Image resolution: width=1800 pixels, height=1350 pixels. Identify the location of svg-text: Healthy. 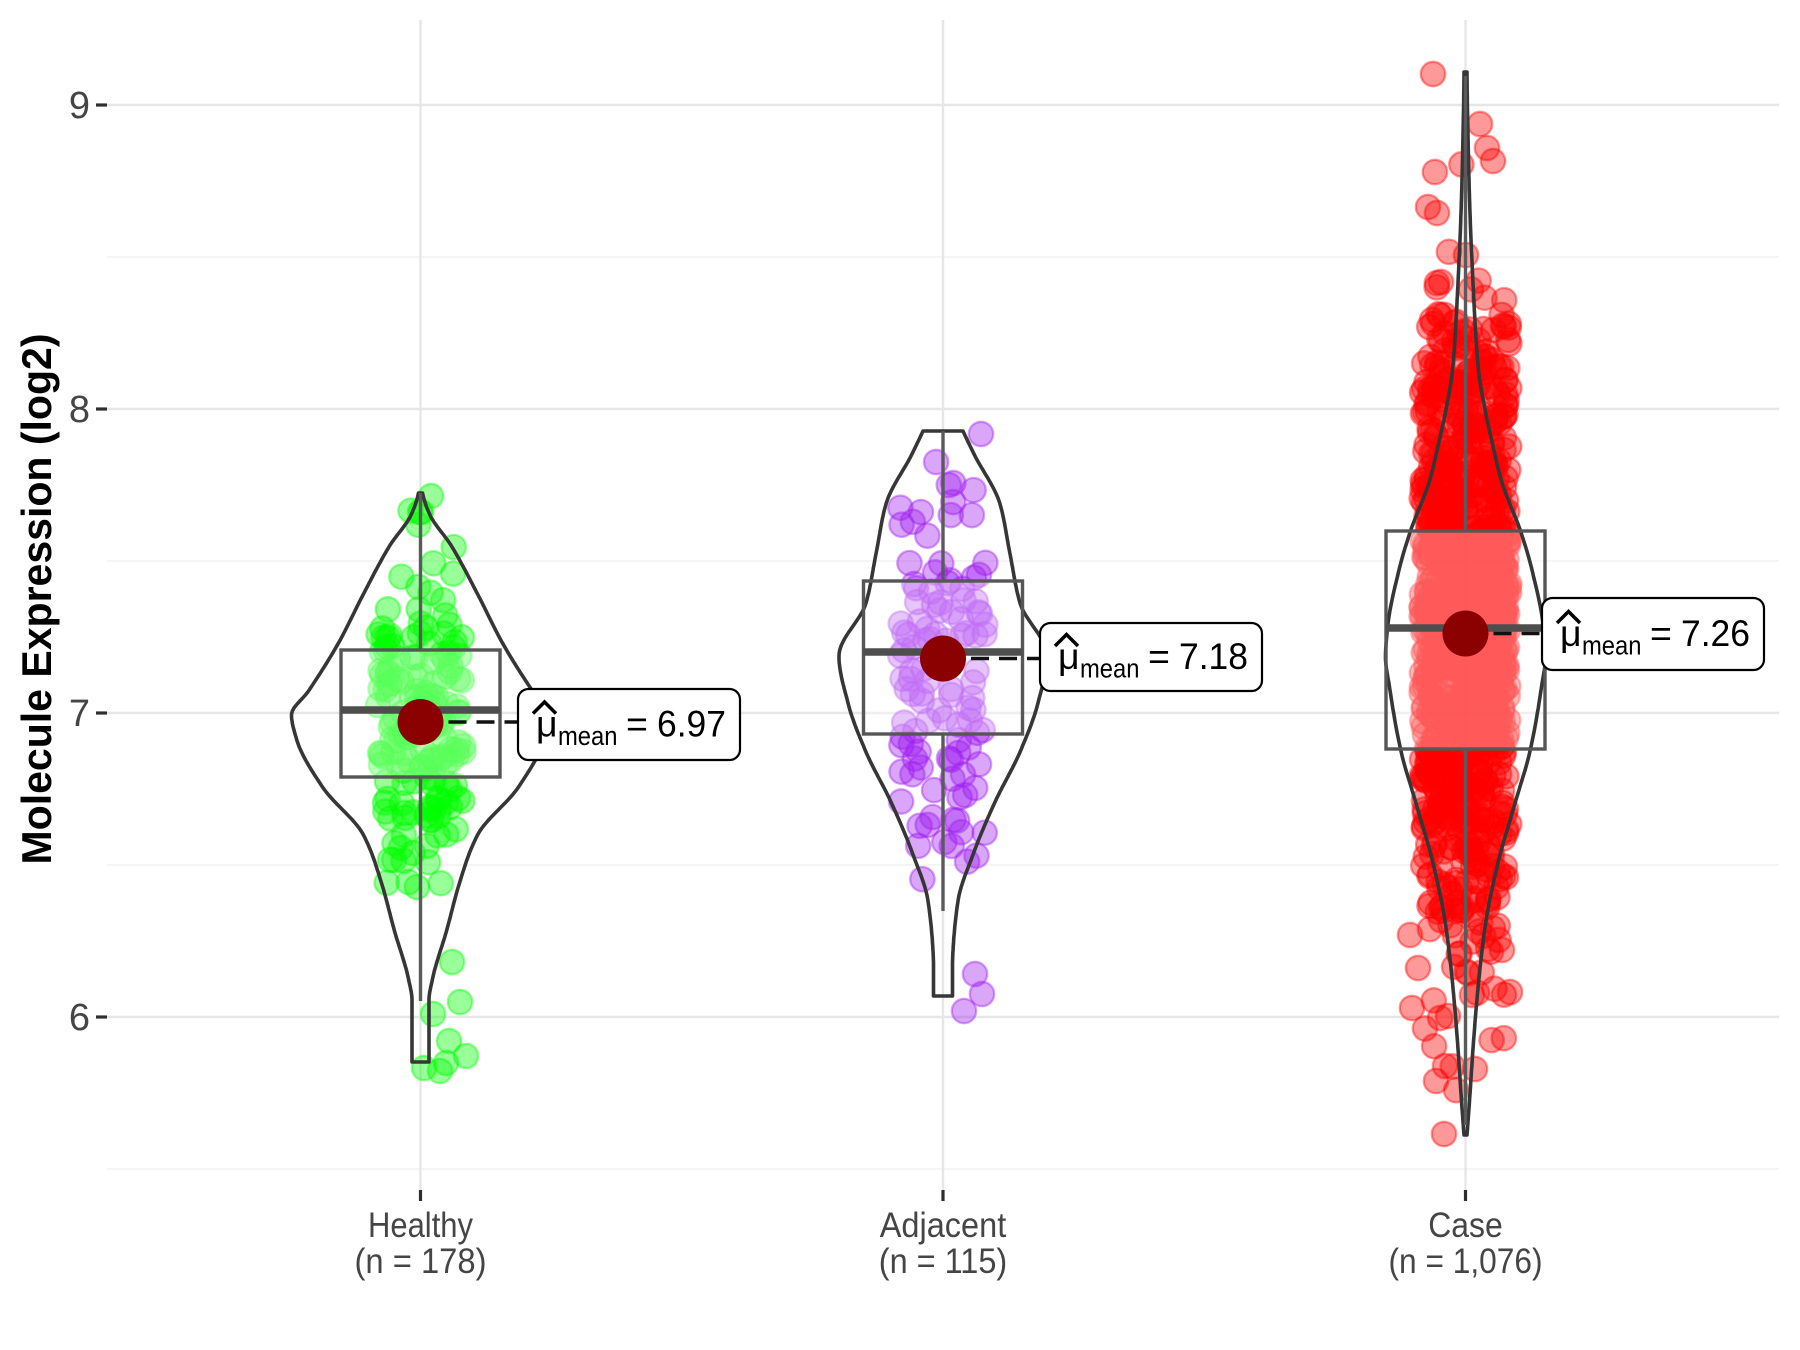
(420, 1225).